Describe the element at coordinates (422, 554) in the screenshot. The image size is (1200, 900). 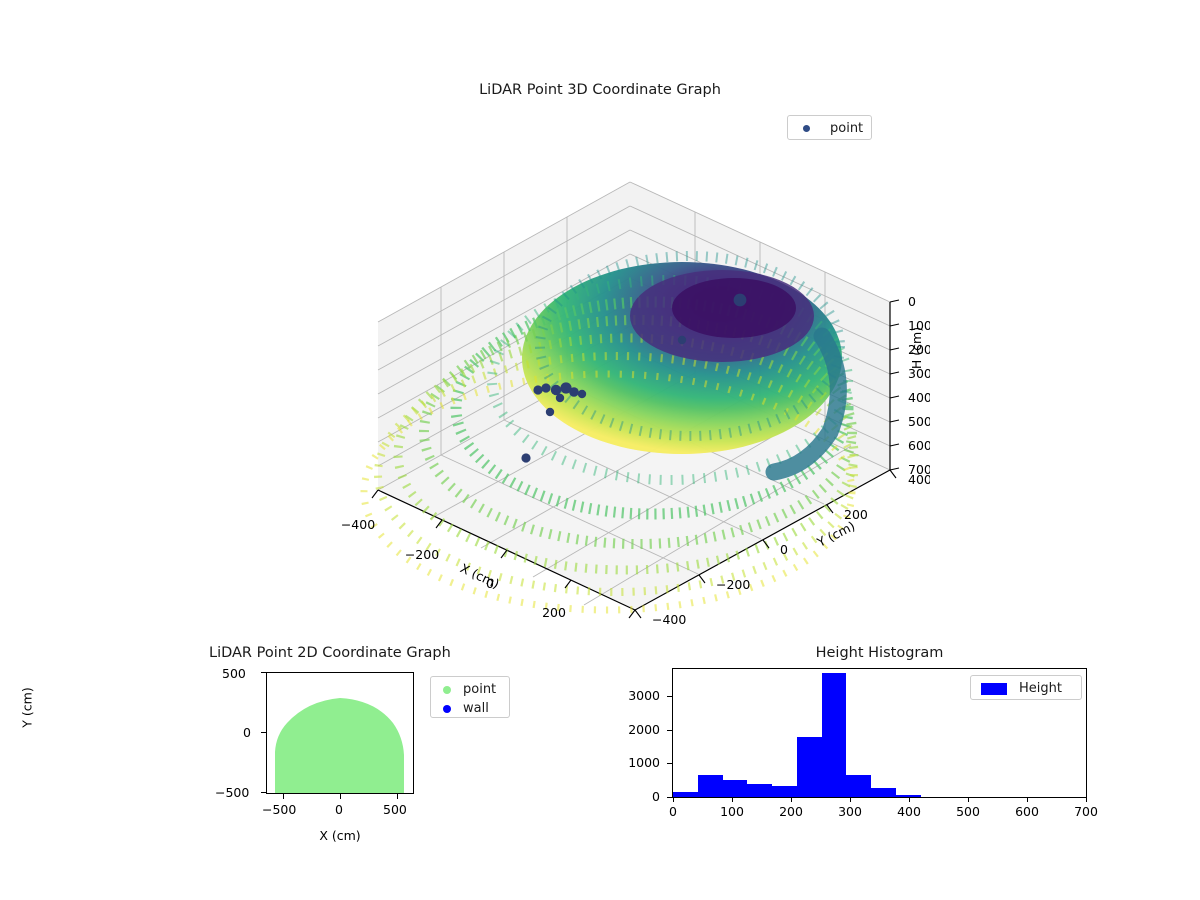
I see `xtick--200: −200` at that location.